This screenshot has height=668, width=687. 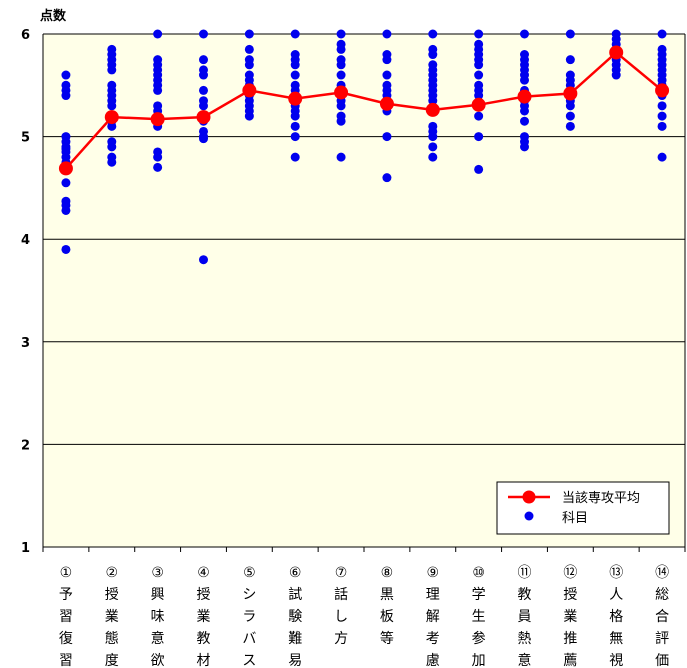 I want to click on category-label-char: 加, so click(x=479, y=660).